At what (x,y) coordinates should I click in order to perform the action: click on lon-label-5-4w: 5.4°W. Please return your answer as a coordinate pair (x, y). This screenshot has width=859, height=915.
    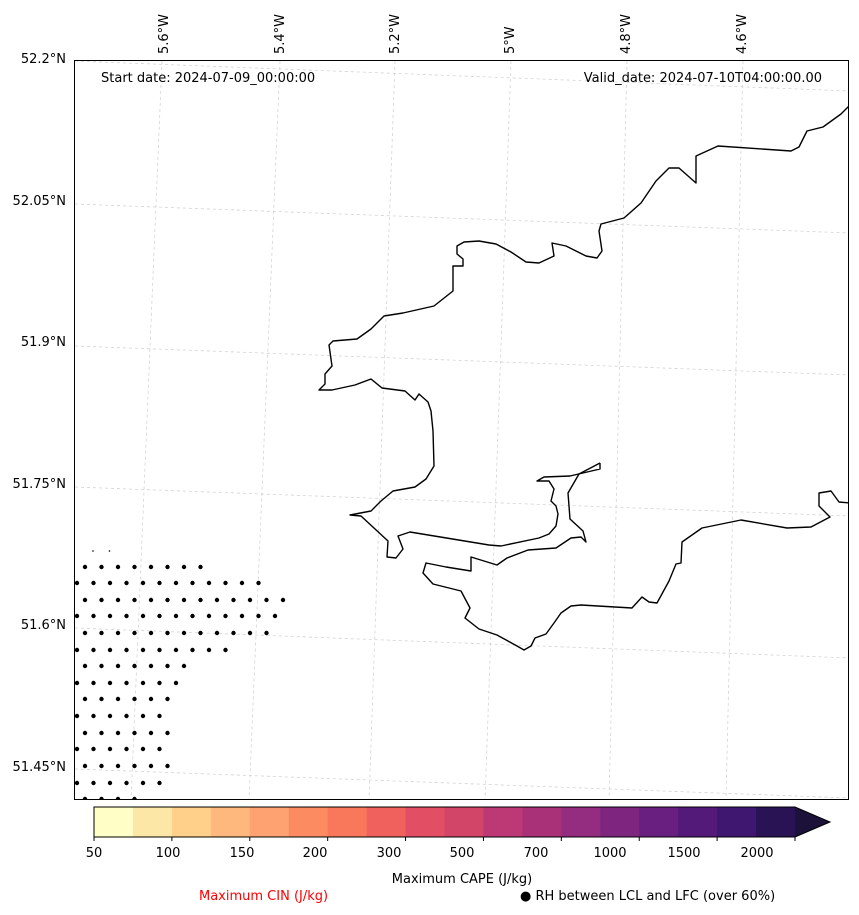
    Looking at the image, I should click on (280, 33).